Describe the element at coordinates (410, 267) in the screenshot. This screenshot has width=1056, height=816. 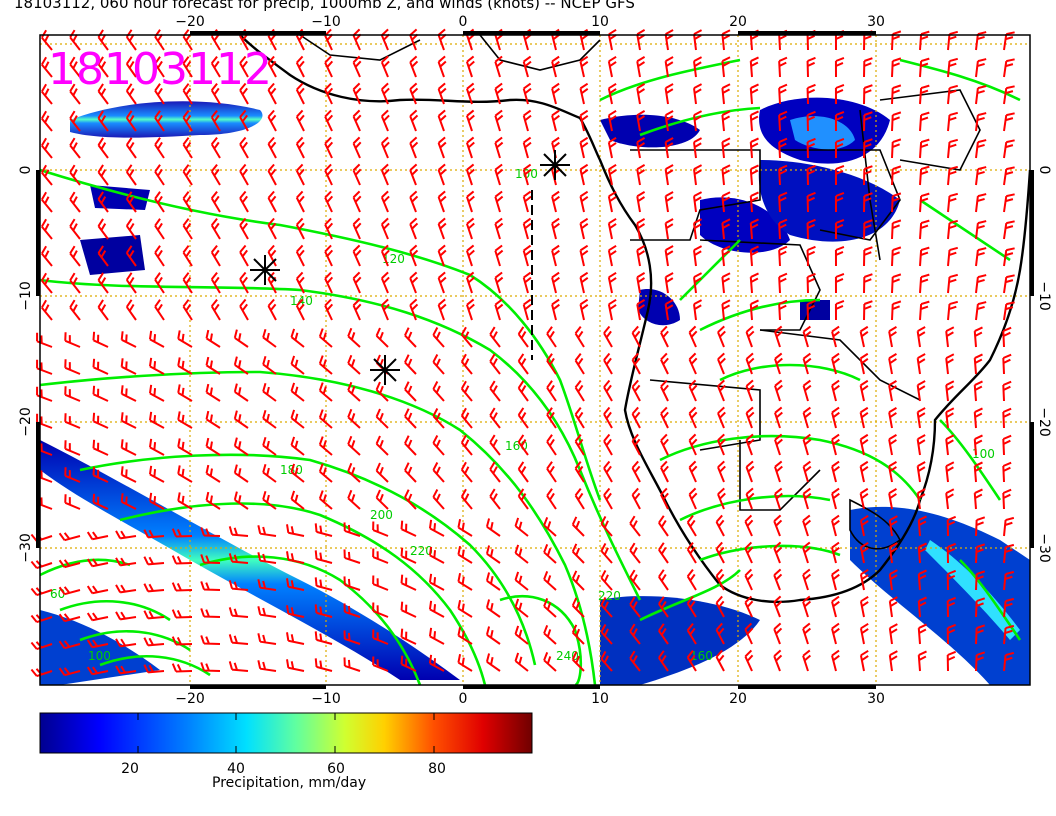
I see `marker-group` at that location.